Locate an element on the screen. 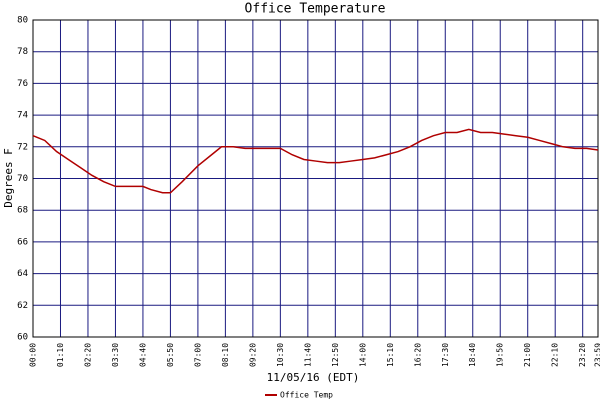 This screenshot has height=400, width=600. x-tick-label: 17:30 is located at coordinates (445, 355).